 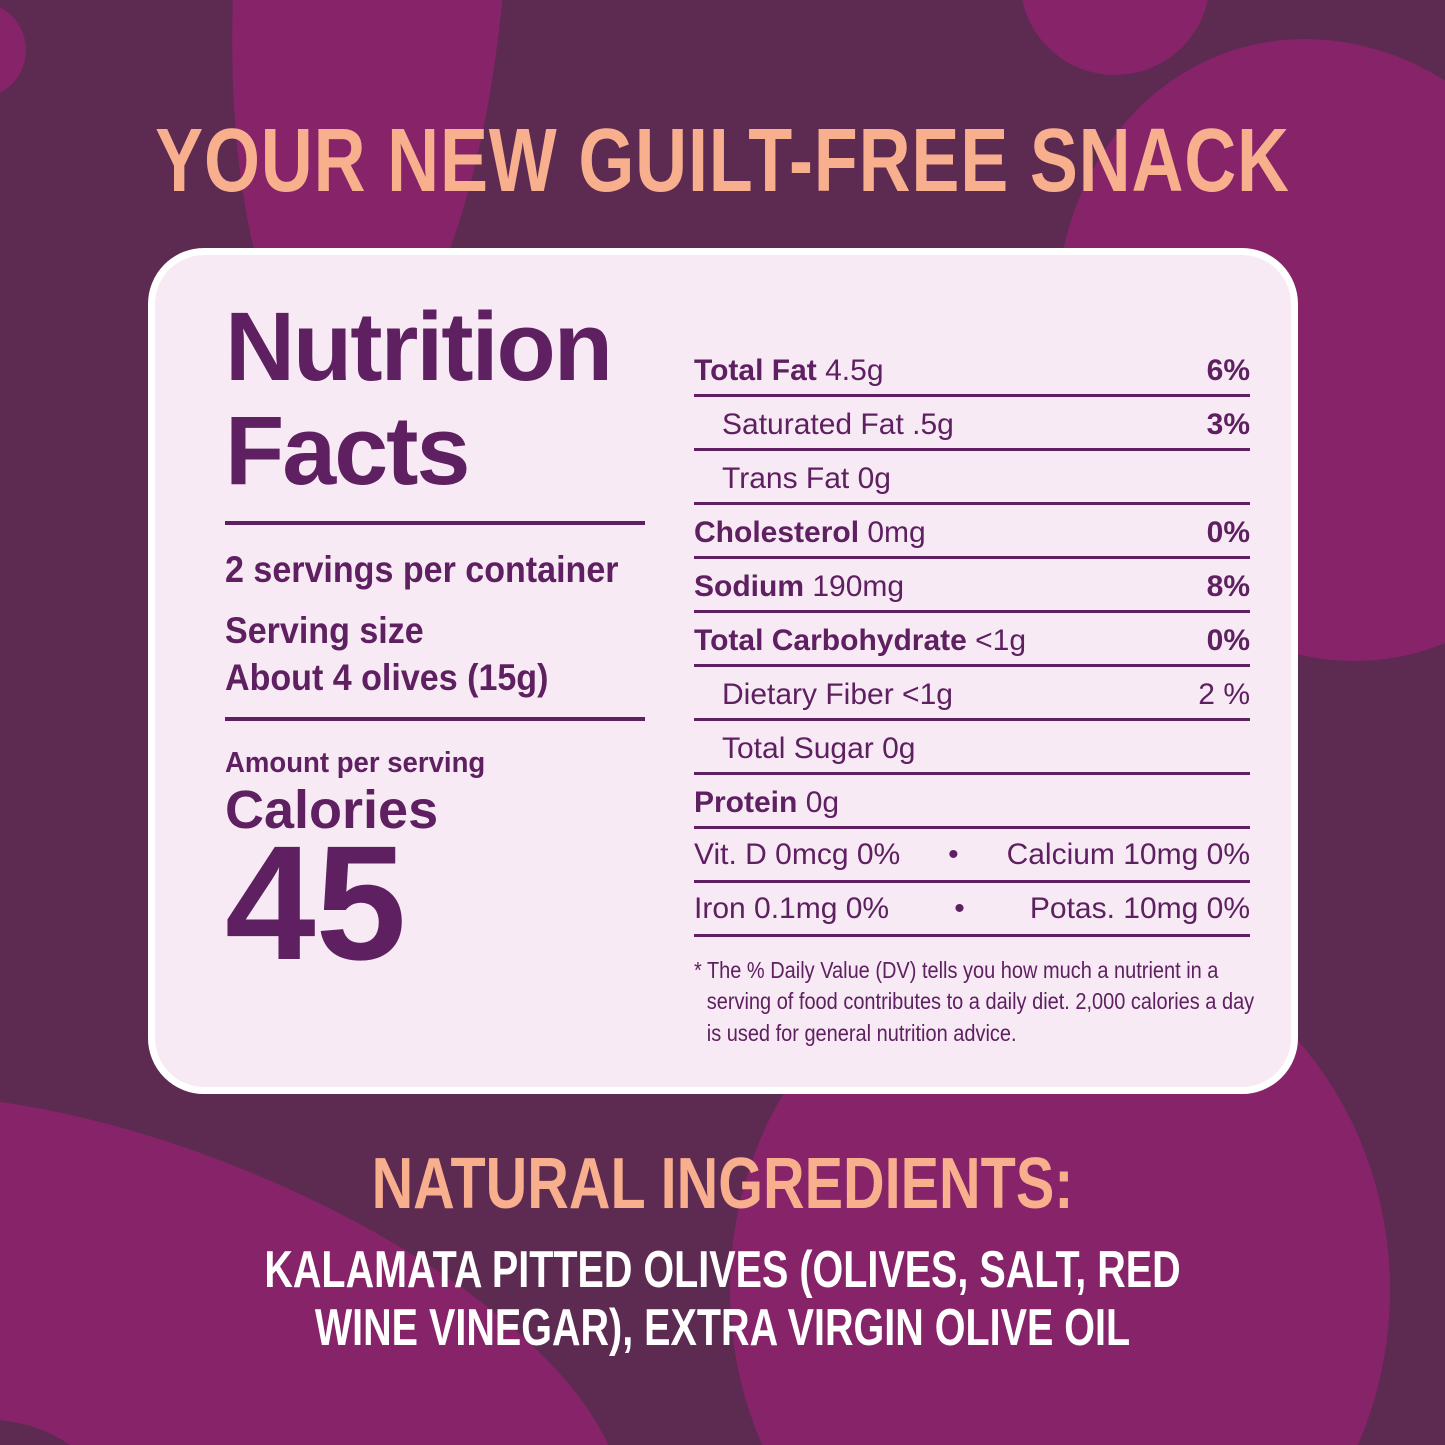 What do you see at coordinates (777, 532) in the screenshot?
I see `nutrient-name: Cholesterol` at bounding box center [777, 532].